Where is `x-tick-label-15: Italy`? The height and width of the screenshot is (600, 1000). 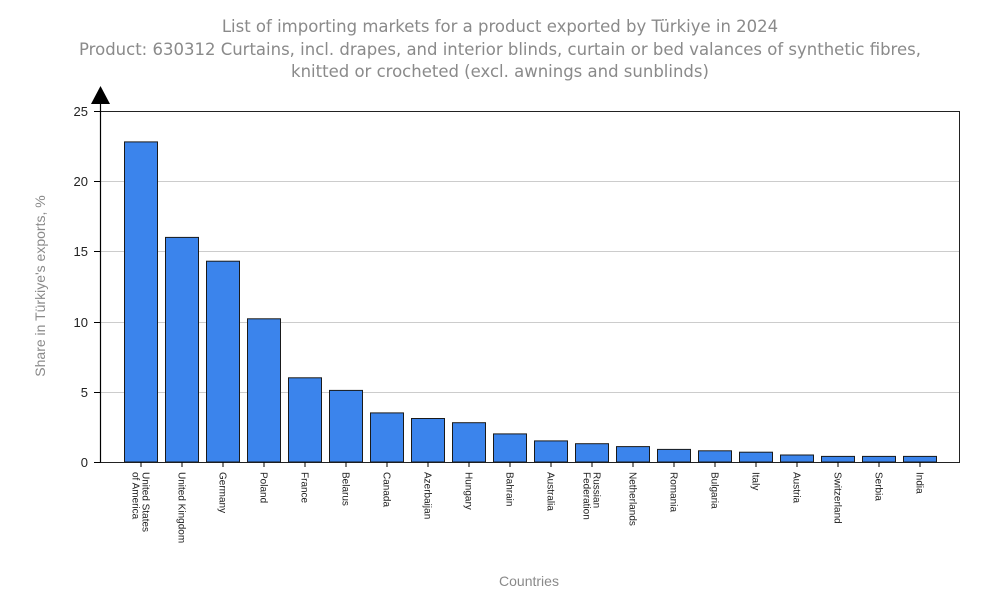
x-tick-label-15: Italy is located at coordinates (755, 481).